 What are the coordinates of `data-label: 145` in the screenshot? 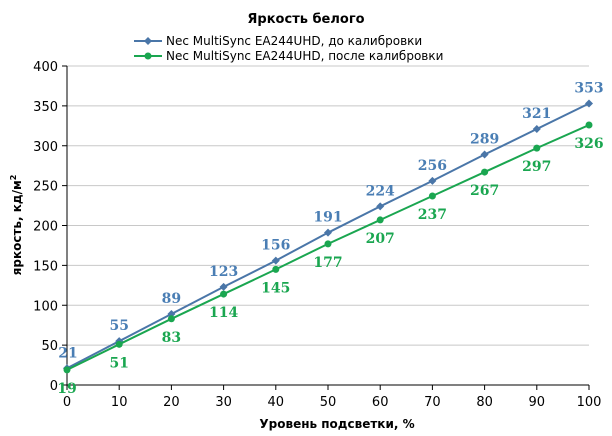 It's located at (275, 288).